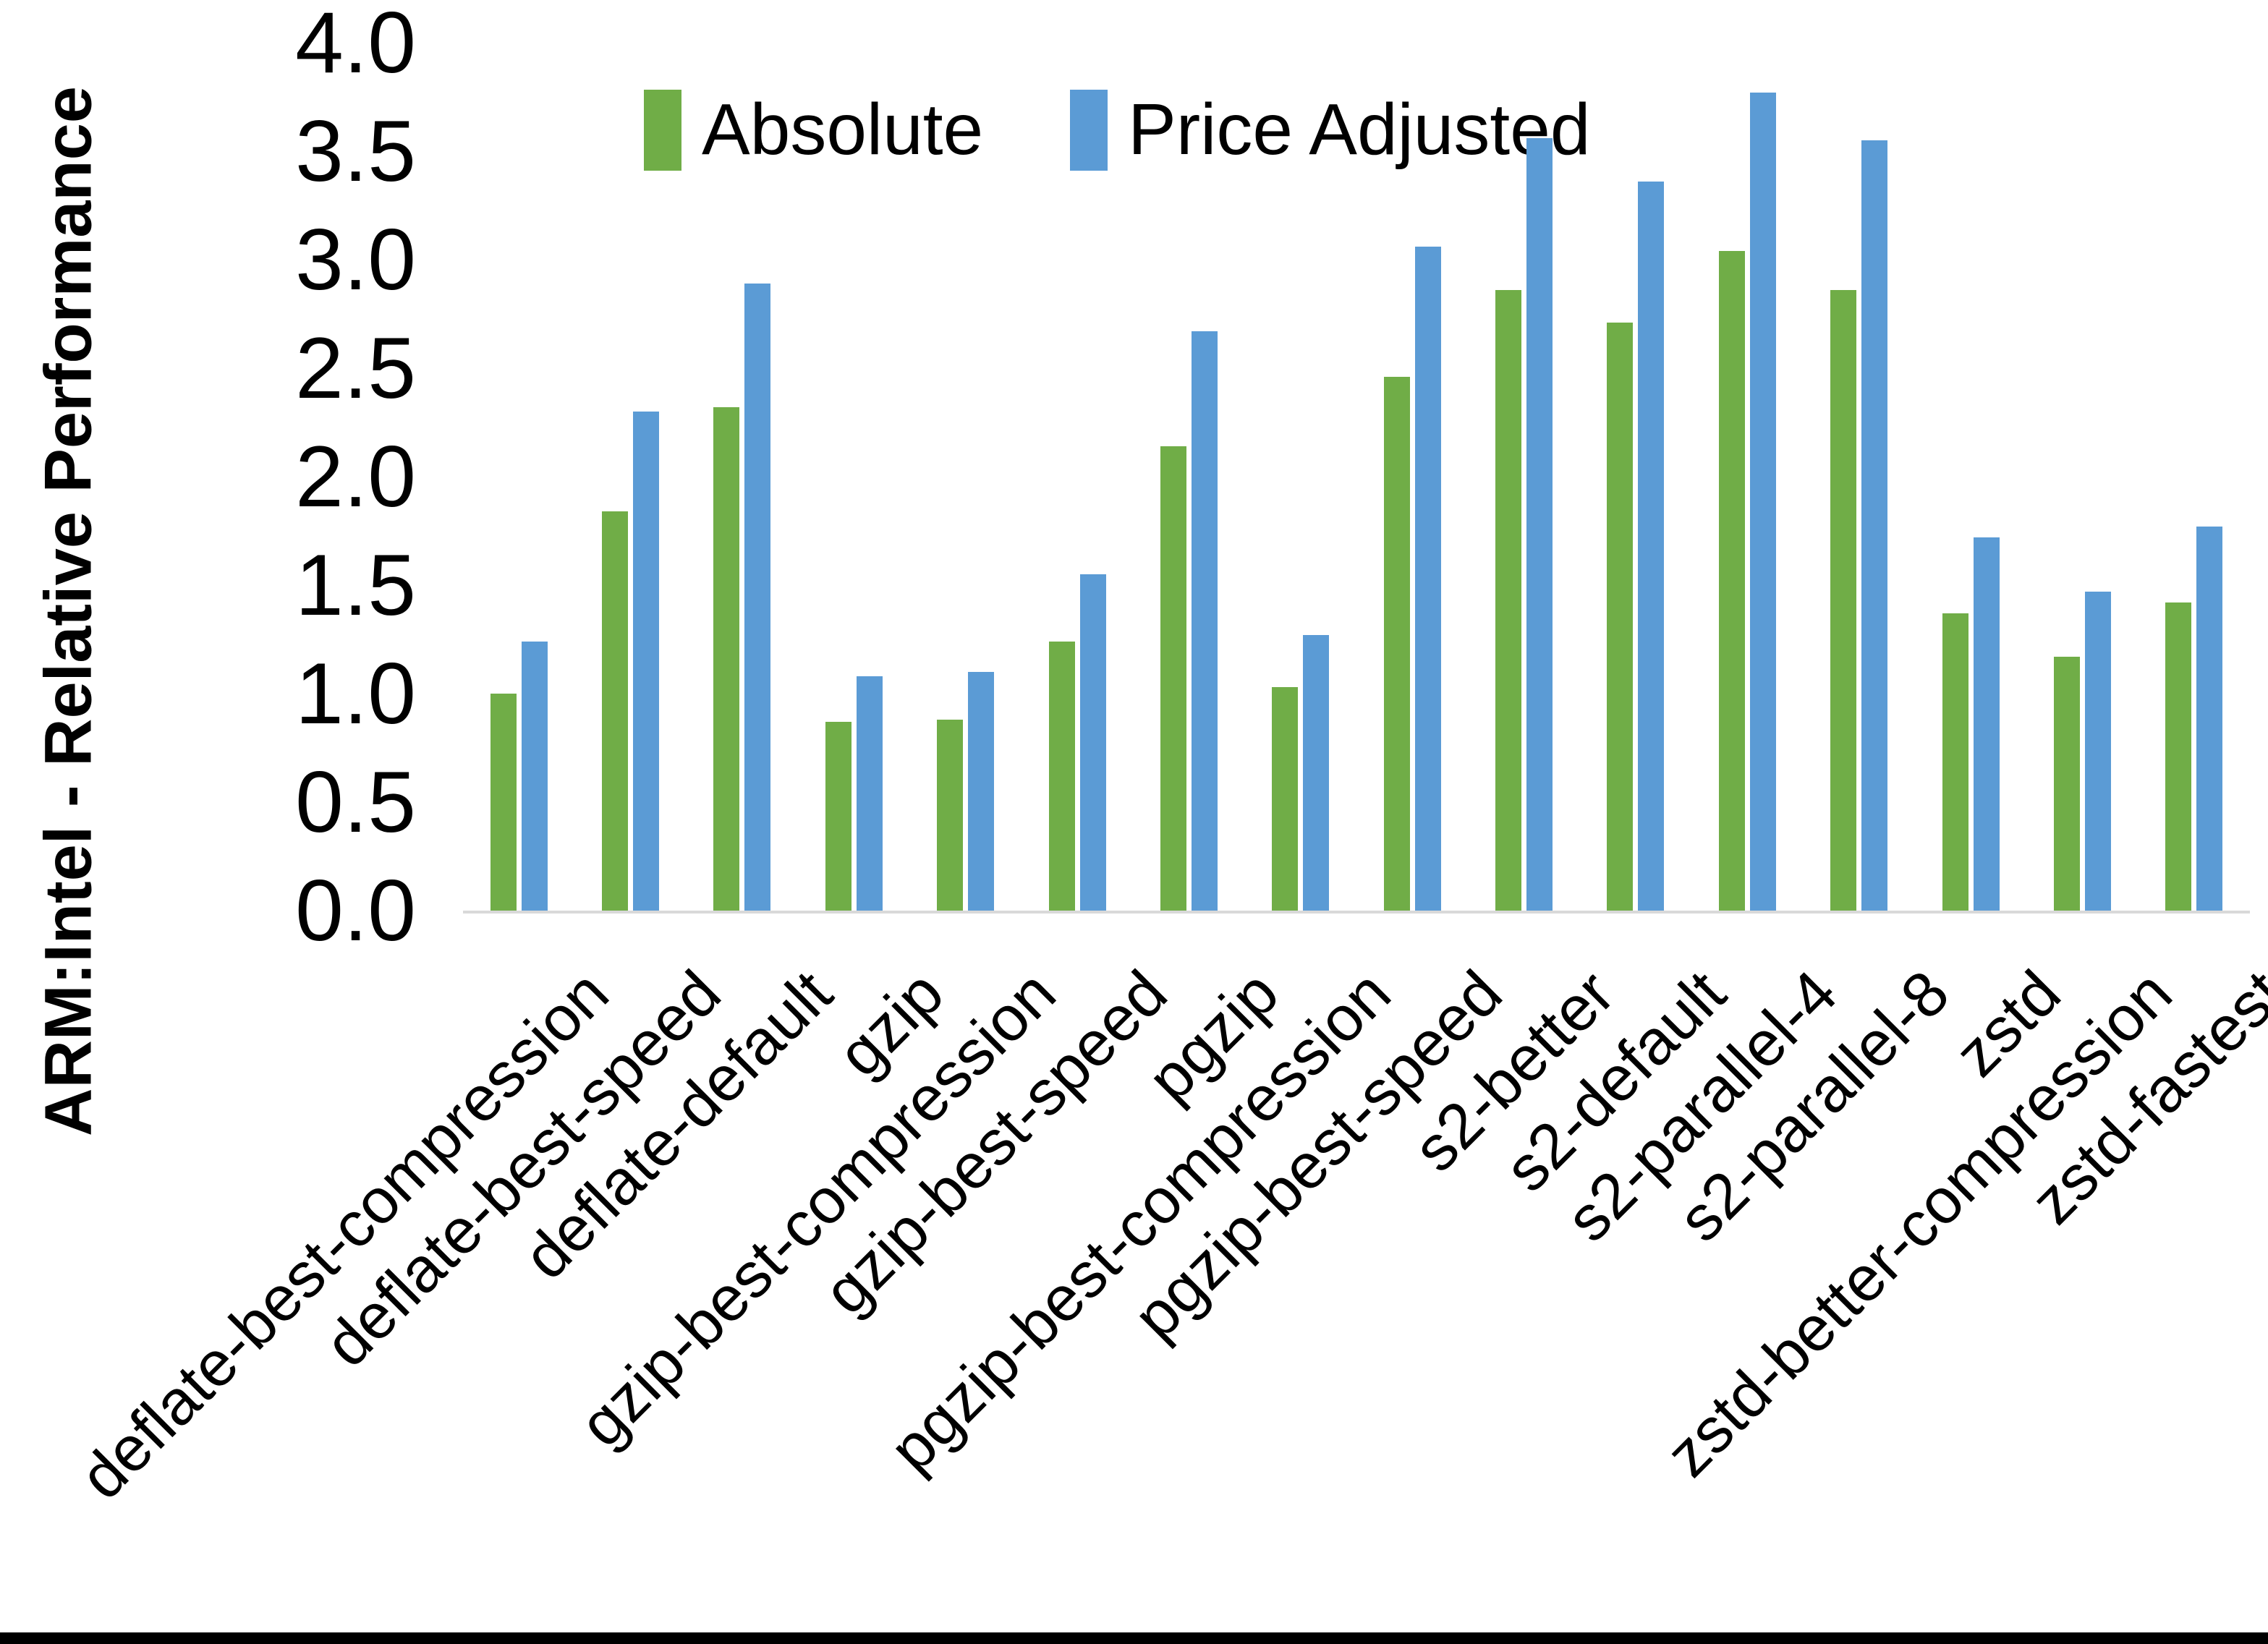  I want to click on legend: Absolute Price Adjusted, so click(1117, 129).